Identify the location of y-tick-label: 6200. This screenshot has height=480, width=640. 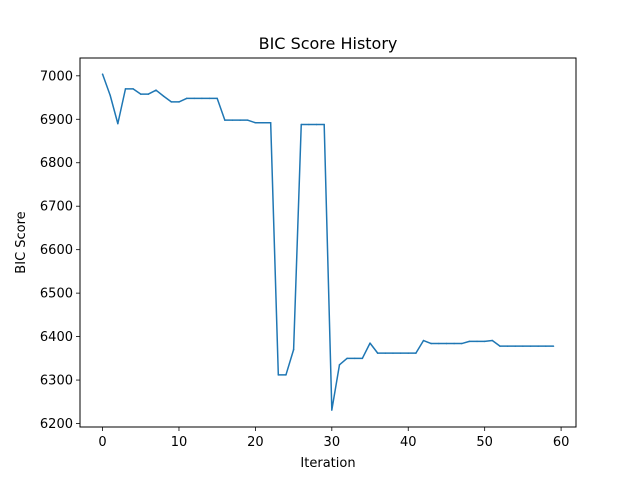
(56, 424).